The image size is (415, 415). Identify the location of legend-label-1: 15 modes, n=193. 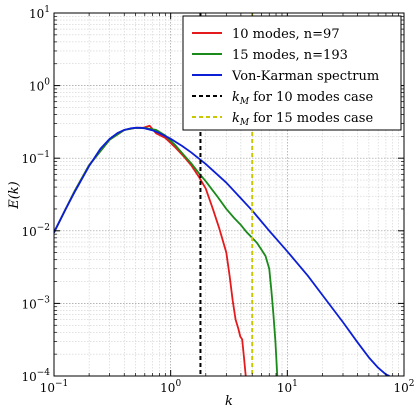
(290, 55).